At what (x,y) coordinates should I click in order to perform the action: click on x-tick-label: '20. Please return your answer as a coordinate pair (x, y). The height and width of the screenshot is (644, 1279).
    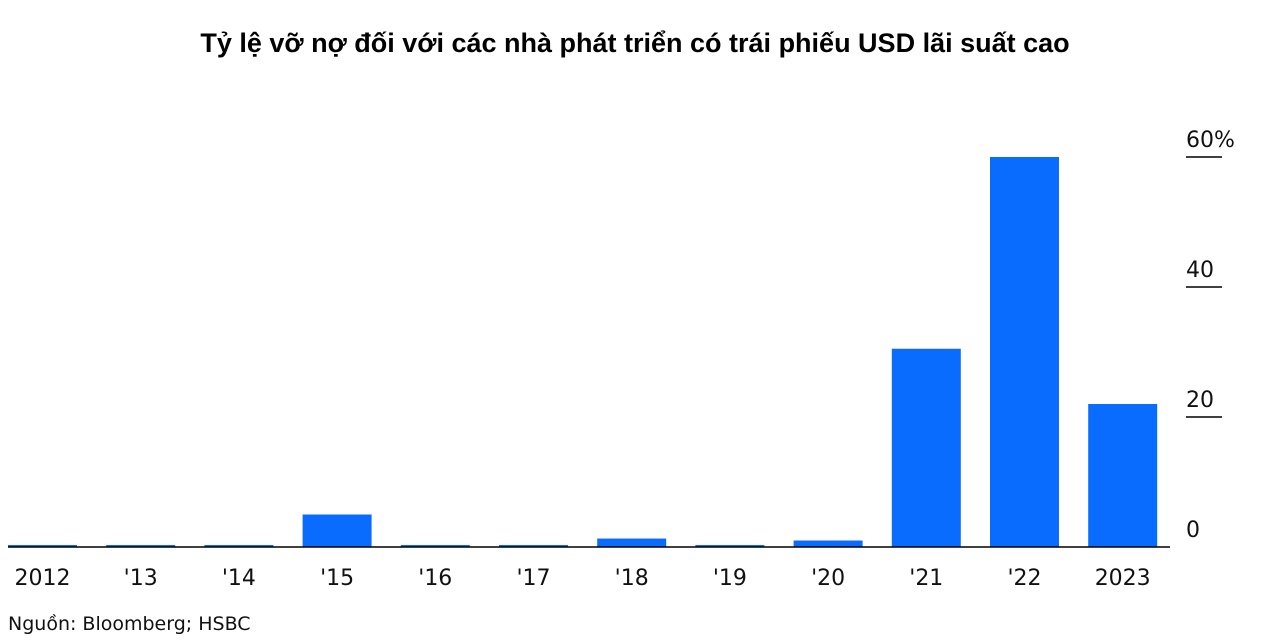
    Looking at the image, I should click on (828, 578).